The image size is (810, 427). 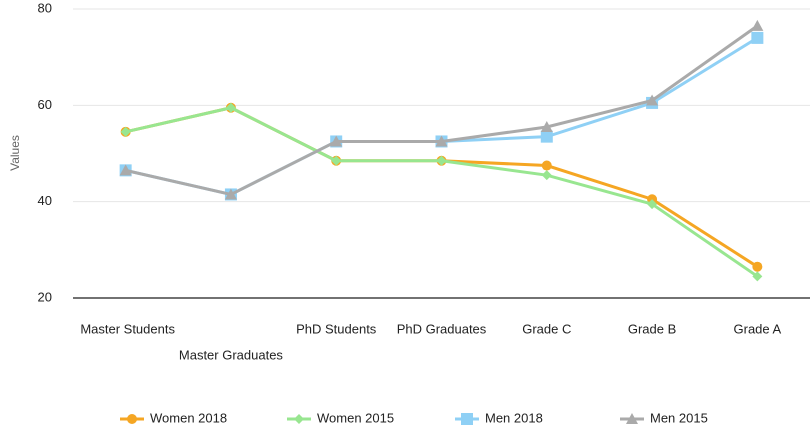 I want to click on y-tick-label: 20, so click(x=45, y=296).